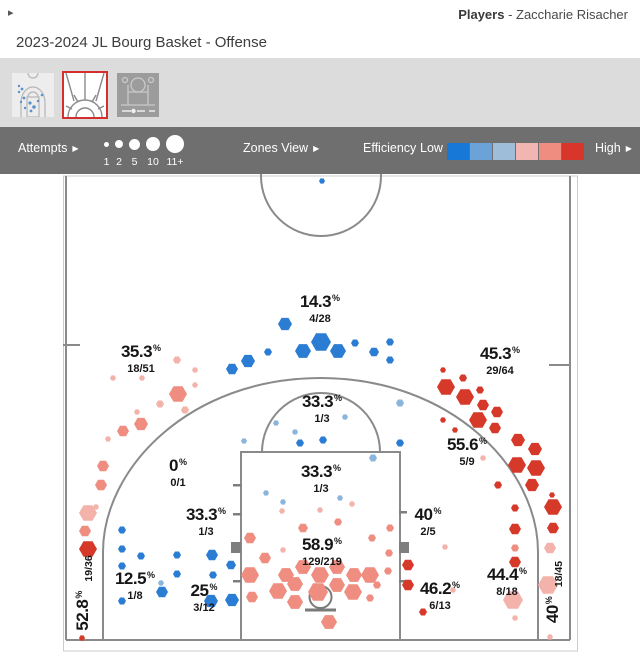 Image resolution: width=640 pixels, height=661 pixels. What do you see at coordinates (543, 14) in the screenshot?
I see `players-selector: Players - Zaccharie Risacher` at bounding box center [543, 14].